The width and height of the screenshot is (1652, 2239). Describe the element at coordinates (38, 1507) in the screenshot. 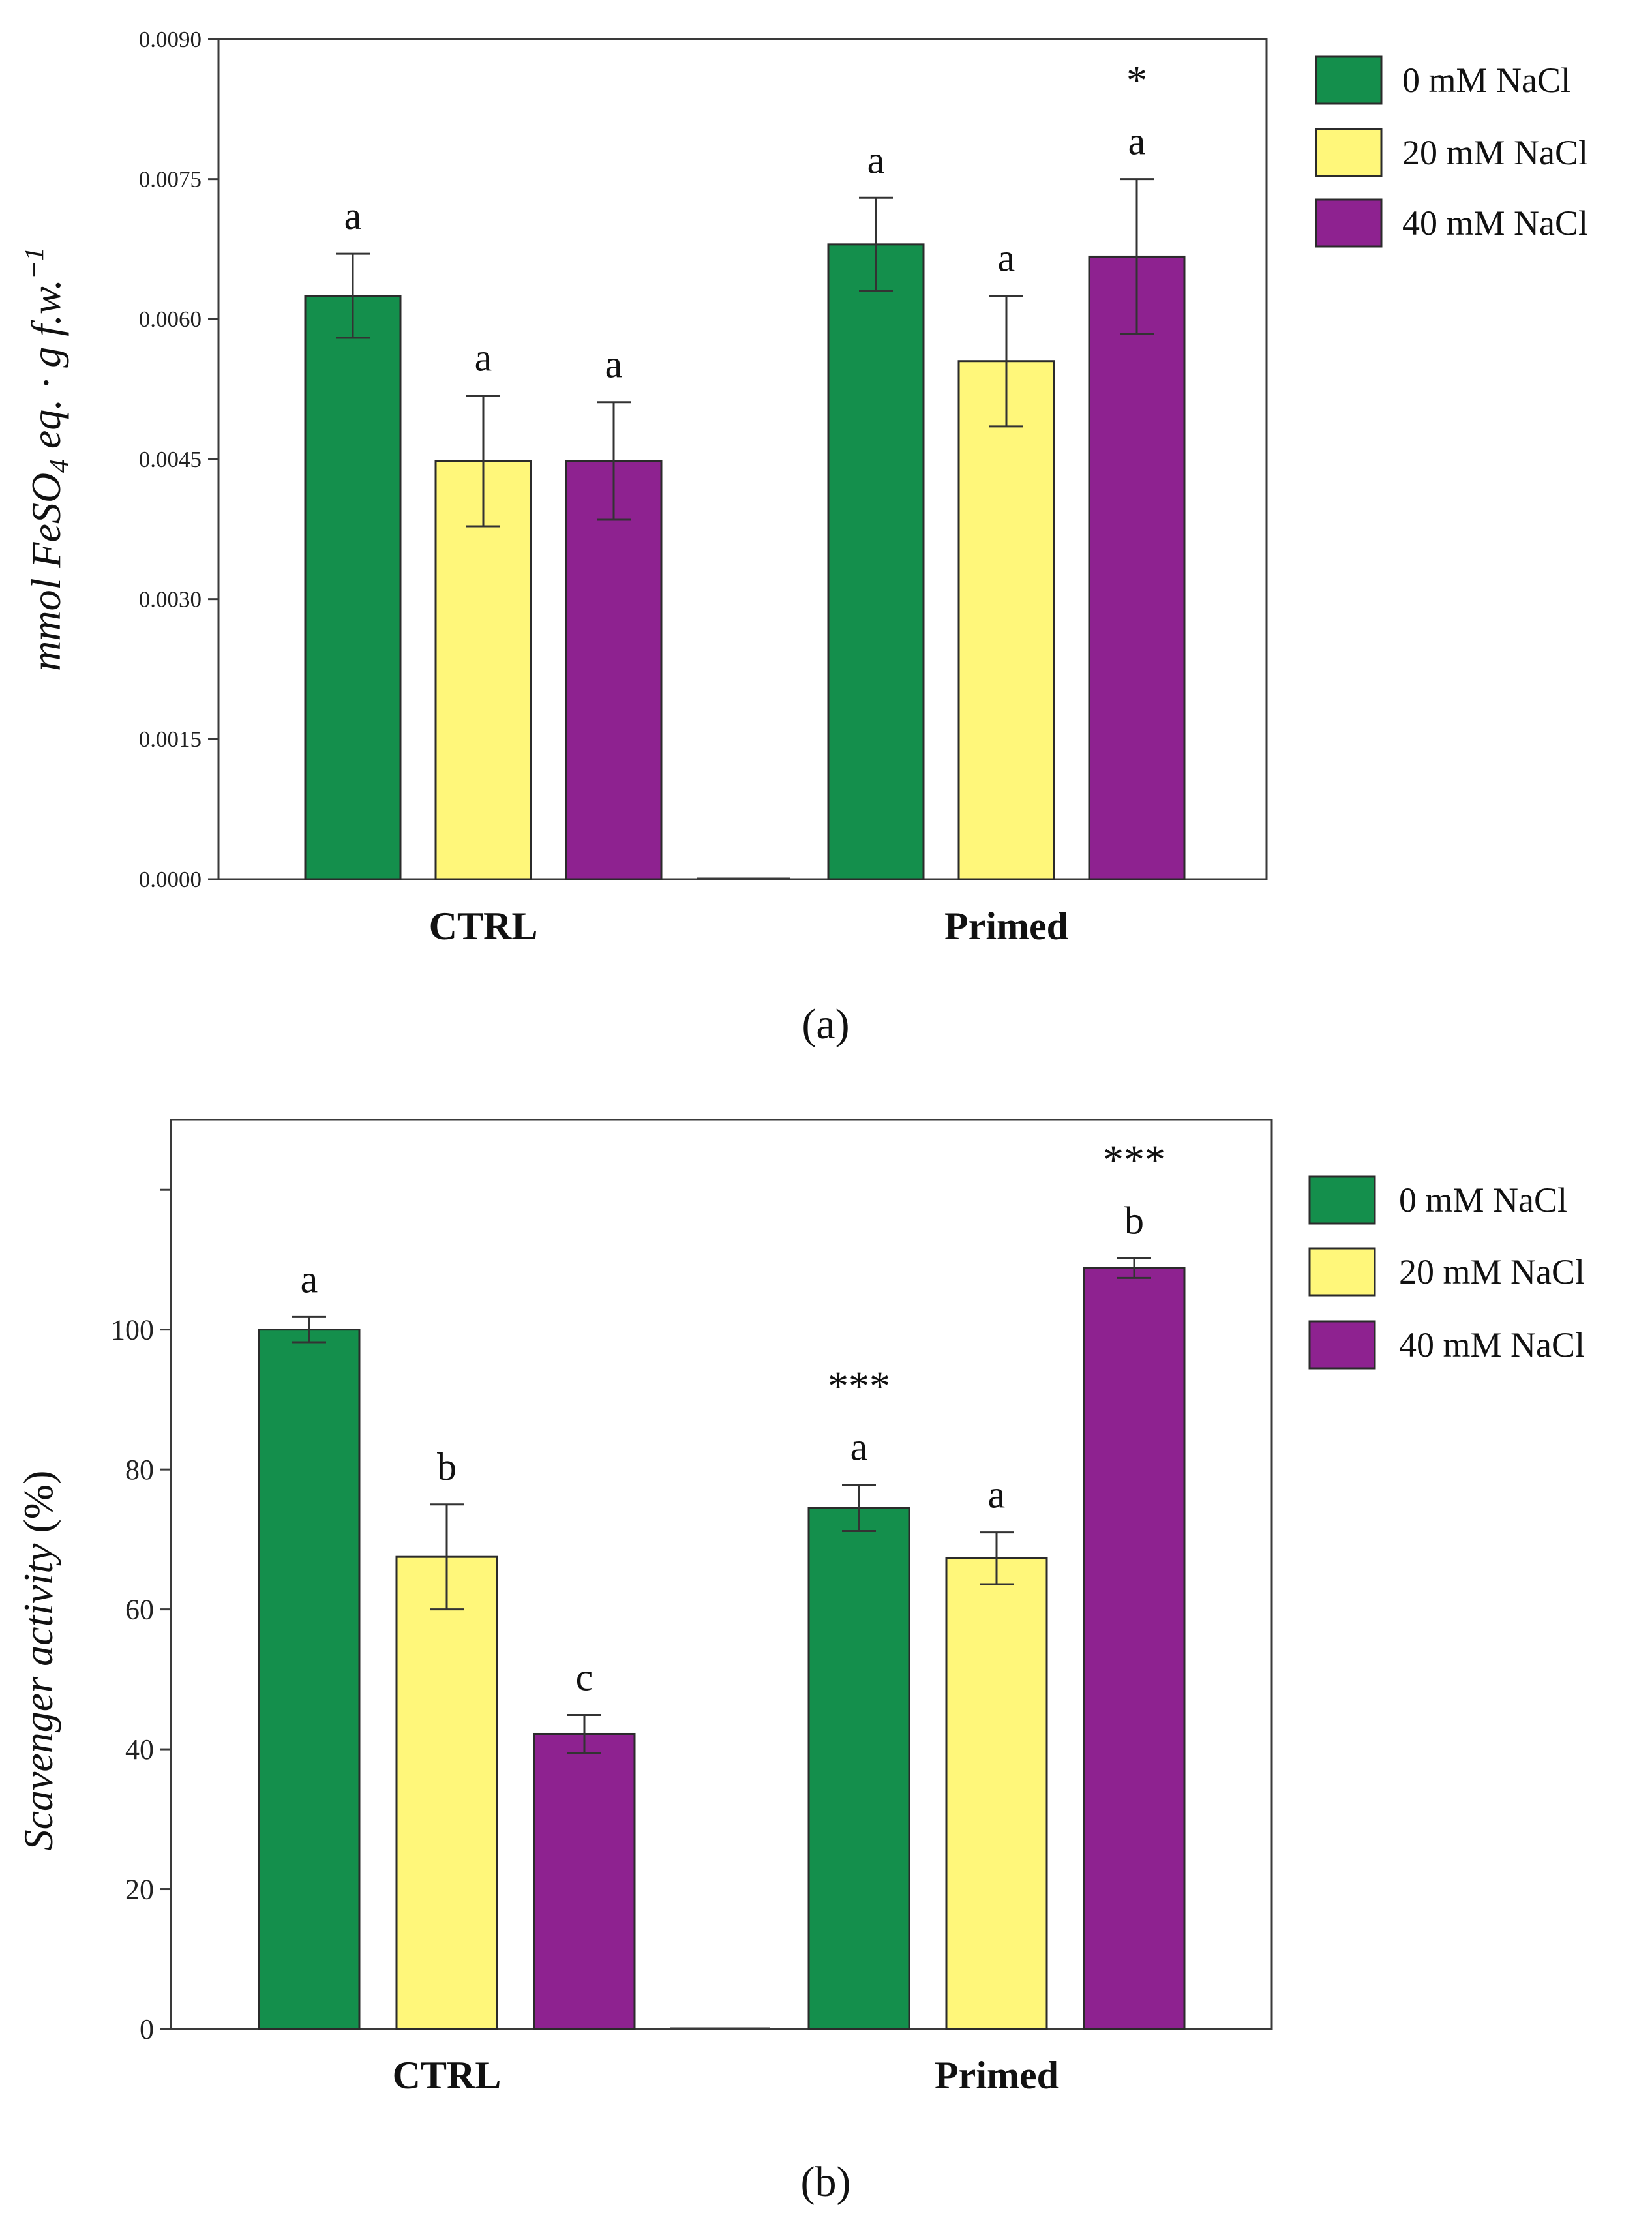

I see `y-axis-label-rest: (%)` at that location.